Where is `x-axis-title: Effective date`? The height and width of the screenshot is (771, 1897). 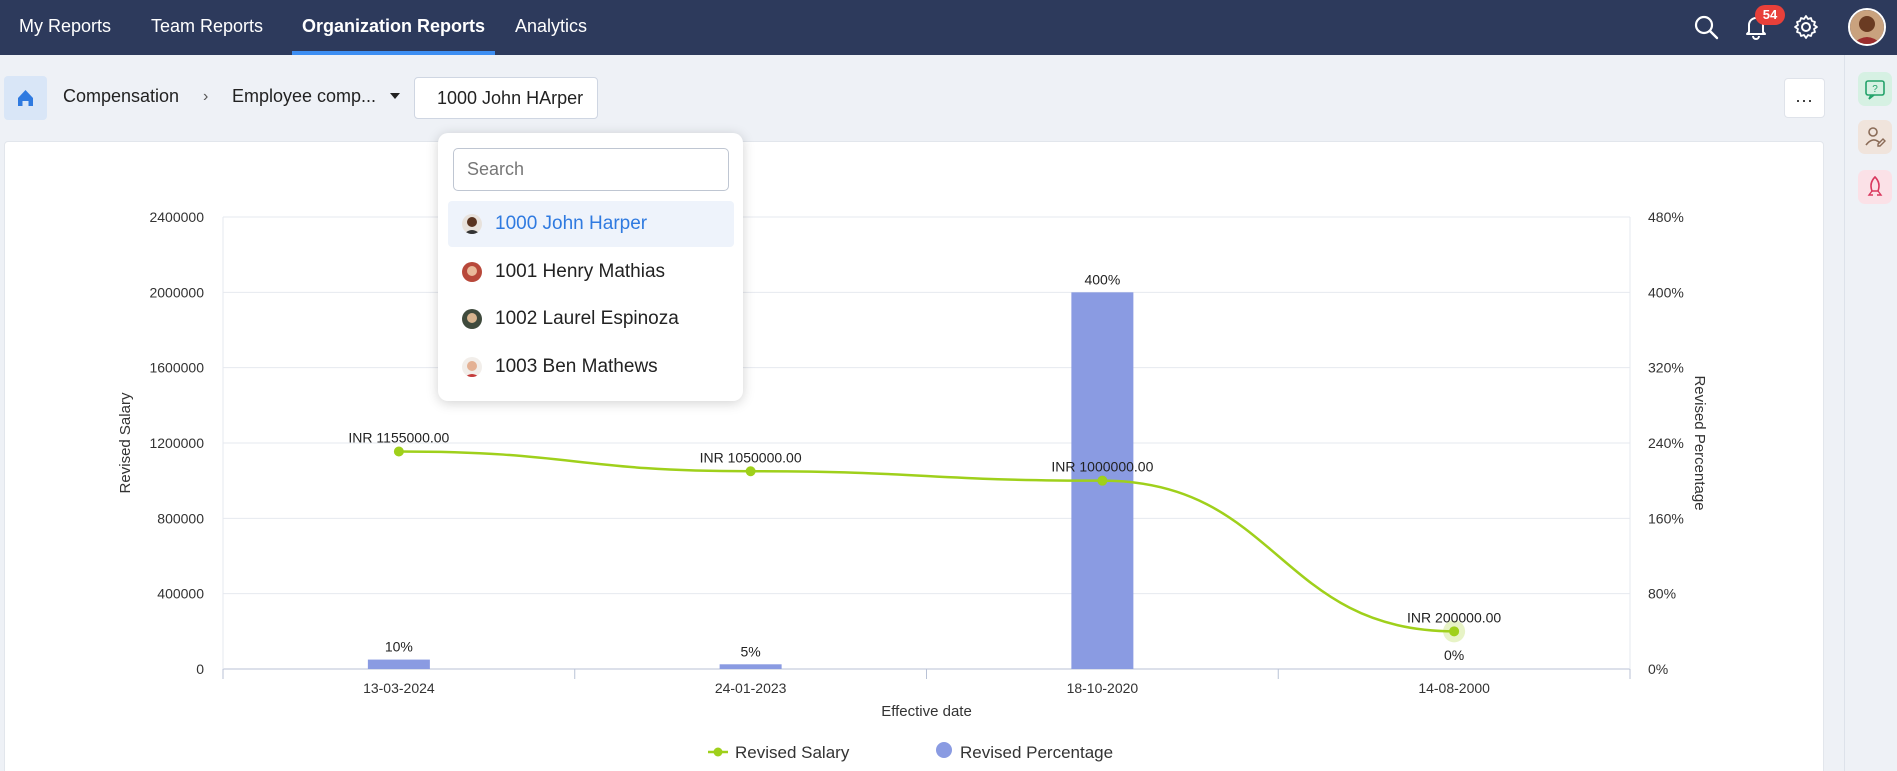
x-axis-title: Effective date is located at coordinates (926, 711).